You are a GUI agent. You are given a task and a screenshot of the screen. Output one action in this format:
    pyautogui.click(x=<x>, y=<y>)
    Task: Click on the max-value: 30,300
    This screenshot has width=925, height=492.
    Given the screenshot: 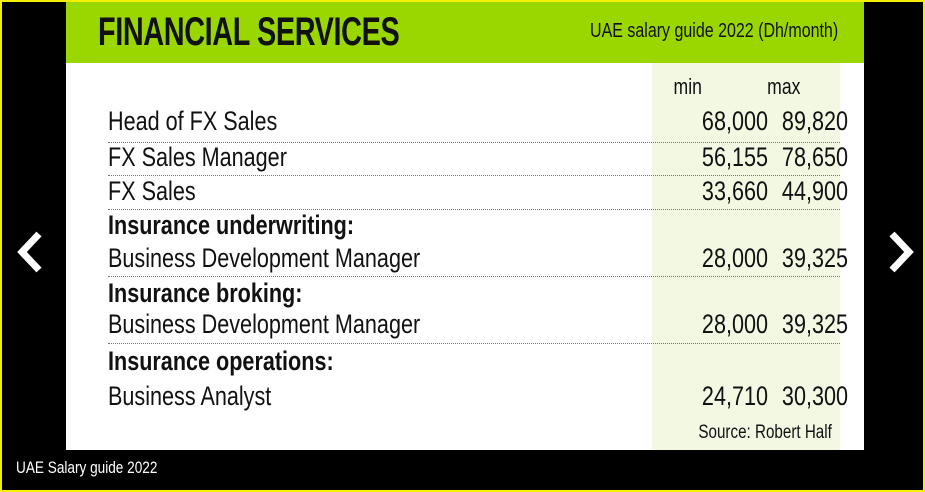 What is the action you would take?
    pyautogui.click(x=814, y=396)
    